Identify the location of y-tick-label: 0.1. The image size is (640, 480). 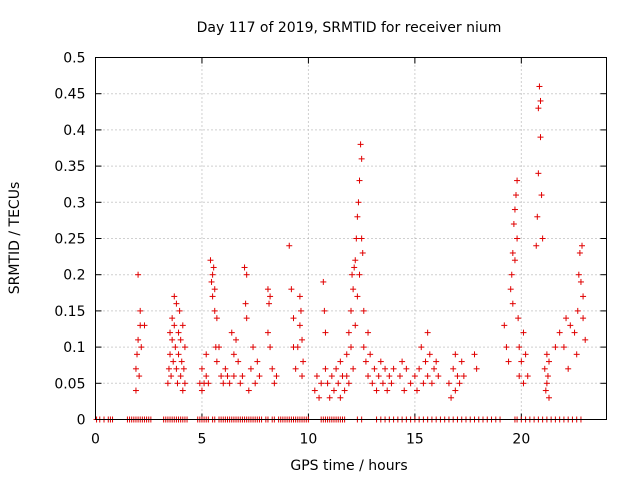
(74, 348).